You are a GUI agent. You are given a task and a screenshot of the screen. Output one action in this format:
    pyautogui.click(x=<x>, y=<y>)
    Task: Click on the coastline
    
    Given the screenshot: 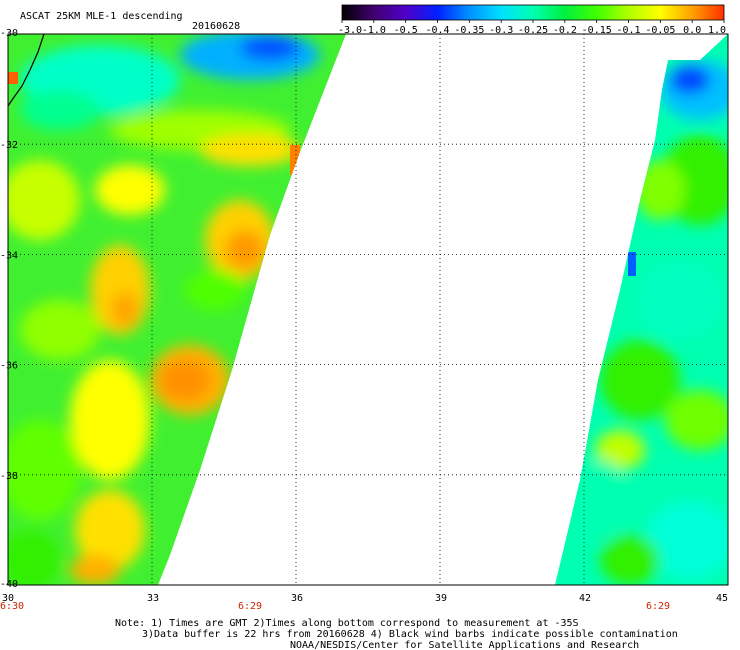 What is the action you would take?
    pyautogui.click(x=26, y=70)
    